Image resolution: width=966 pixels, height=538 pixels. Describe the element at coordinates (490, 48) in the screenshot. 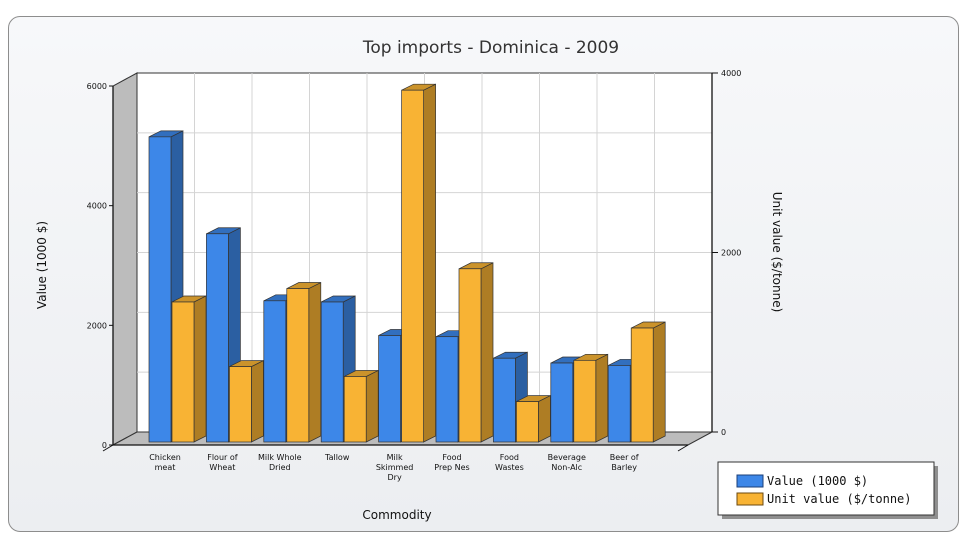

I see `chart-title: Top imports - Dominica - 2009` at that location.